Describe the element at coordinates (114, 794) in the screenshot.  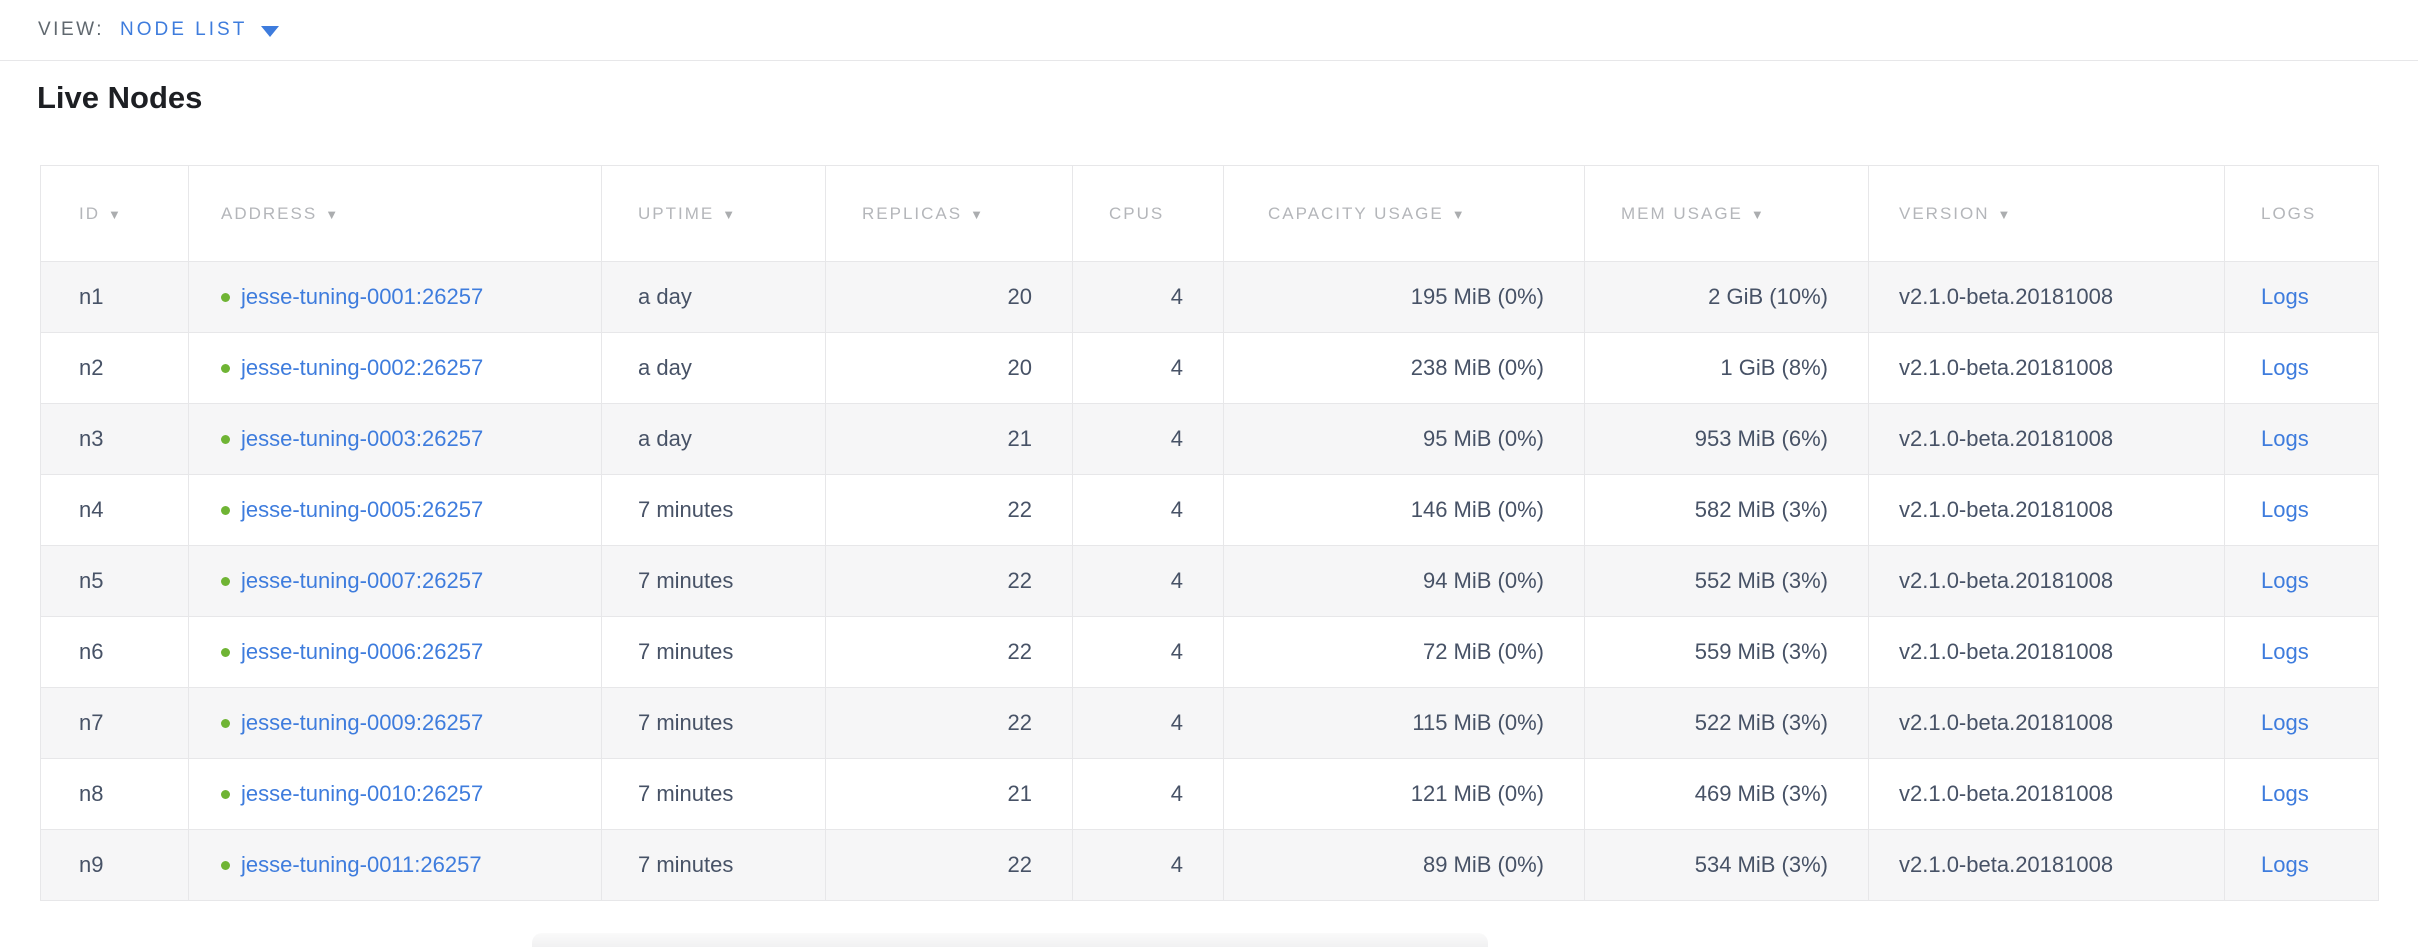
I see `cell-node-id: n8` at that location.